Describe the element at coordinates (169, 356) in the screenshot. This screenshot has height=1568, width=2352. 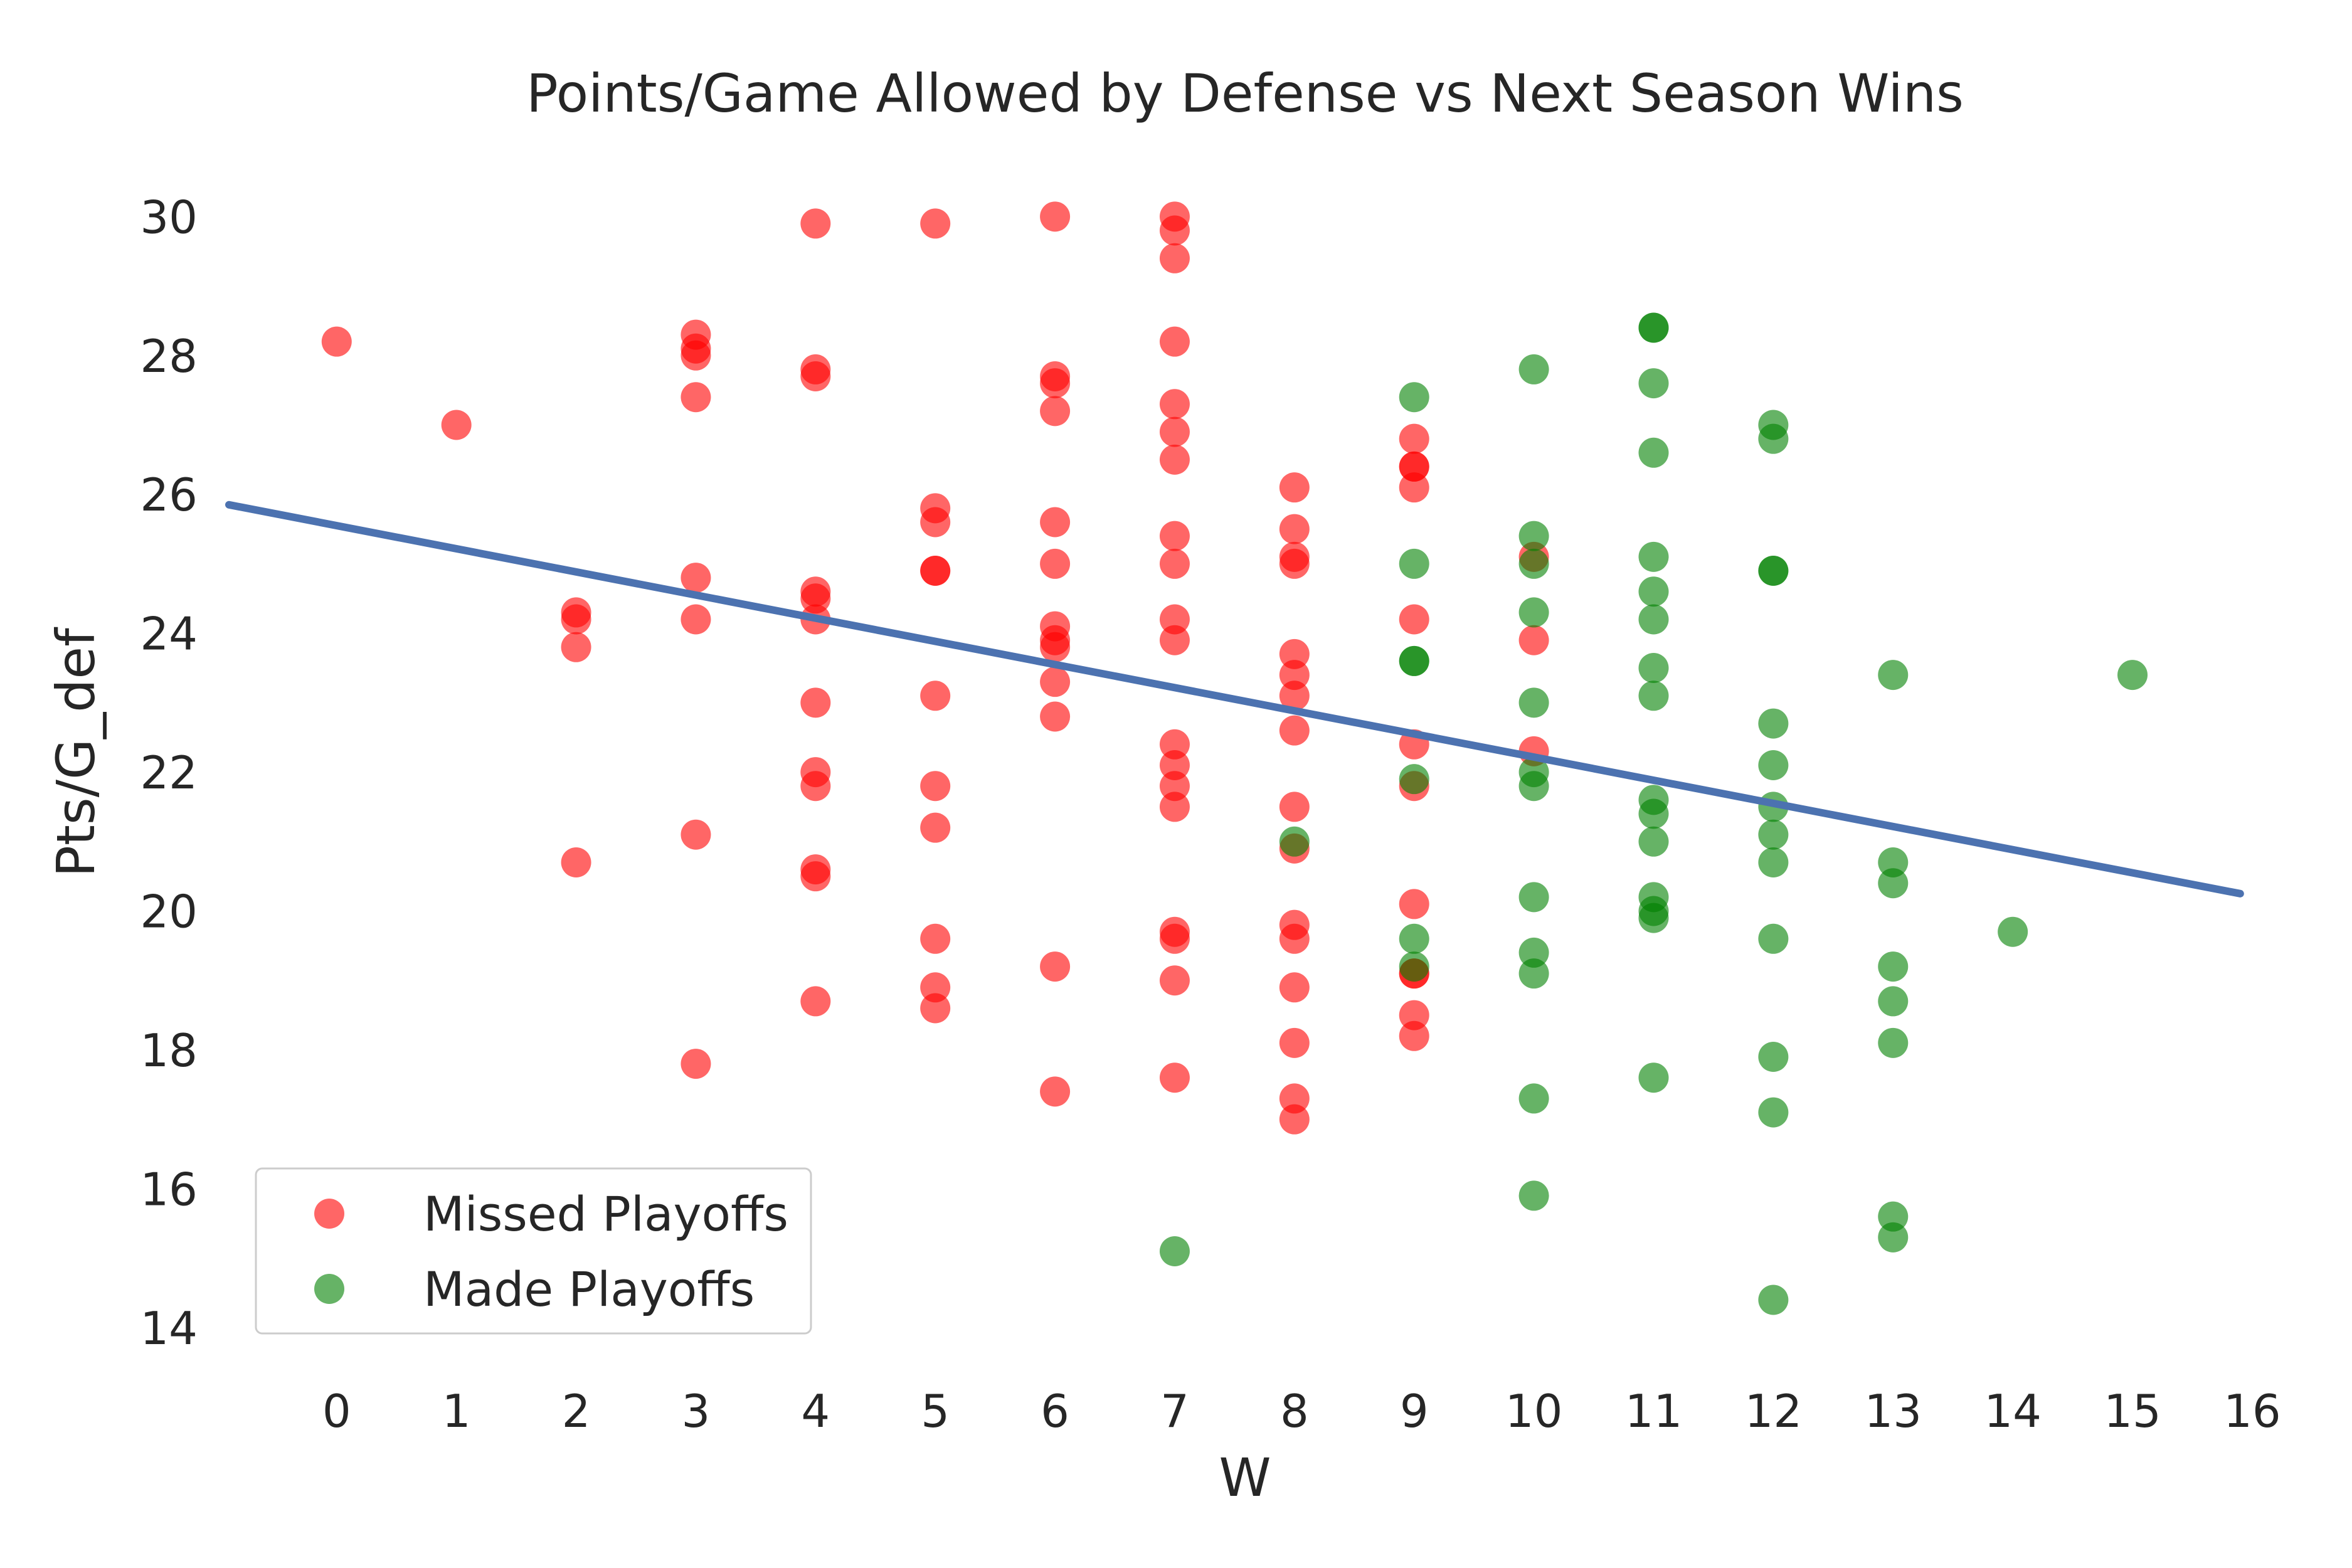
I see `y-tick-label: 28` at that location.